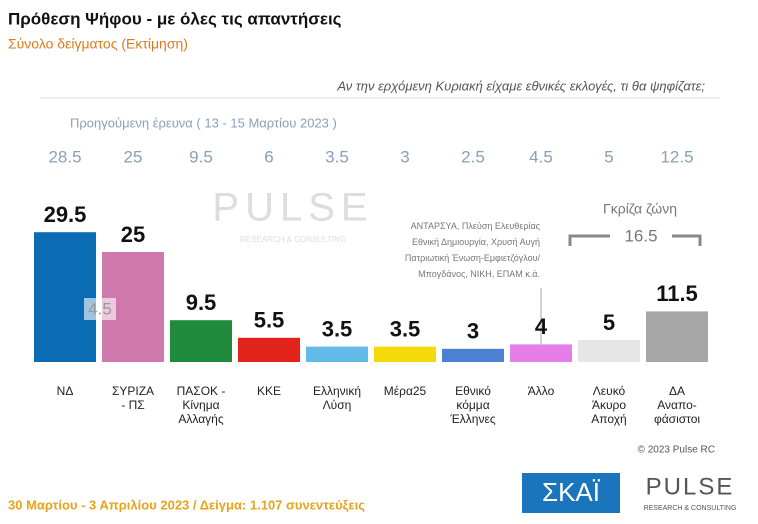 This screenshot has width=758, height=524. What do you see at coordinates (293, 239) in the screenshot?
I see `watermark-sub: RESEARCH & CONSULTING` at bounding box center [293, 239].